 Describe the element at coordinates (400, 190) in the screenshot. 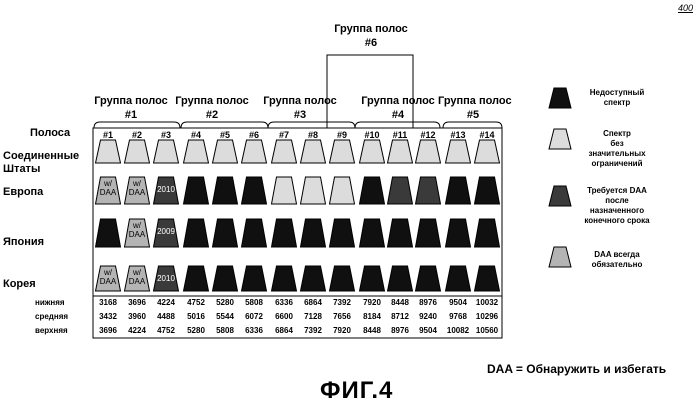

I see `europe-channel-11-cell` at that location.